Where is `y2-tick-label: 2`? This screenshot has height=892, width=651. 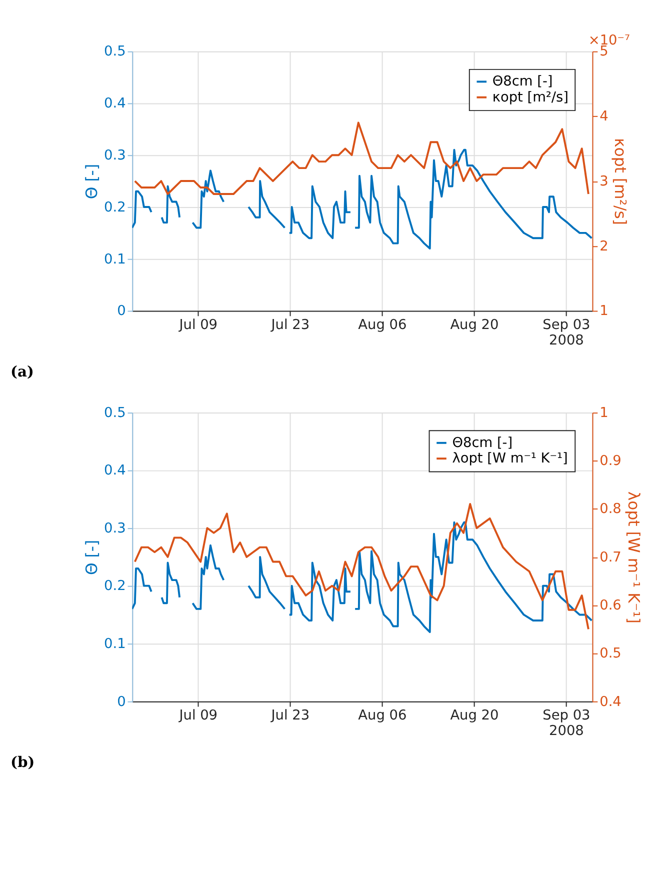
y2-tick-label: 2 is located at coordinates (604, 246).